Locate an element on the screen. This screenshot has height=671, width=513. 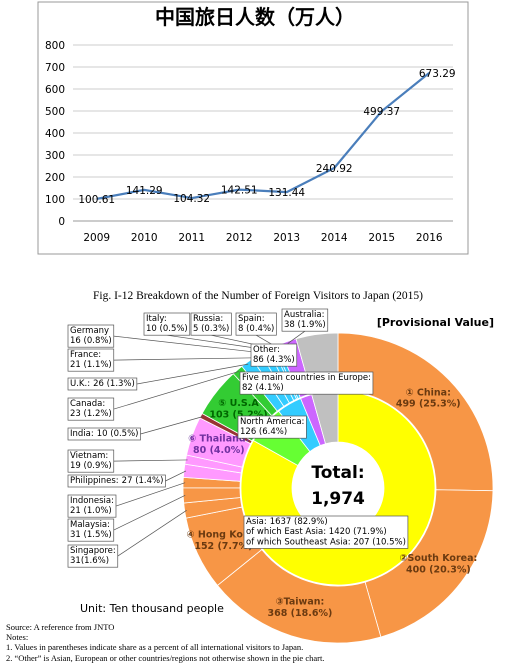
y-tick-label: 300 is located at coordinates (55, 156).